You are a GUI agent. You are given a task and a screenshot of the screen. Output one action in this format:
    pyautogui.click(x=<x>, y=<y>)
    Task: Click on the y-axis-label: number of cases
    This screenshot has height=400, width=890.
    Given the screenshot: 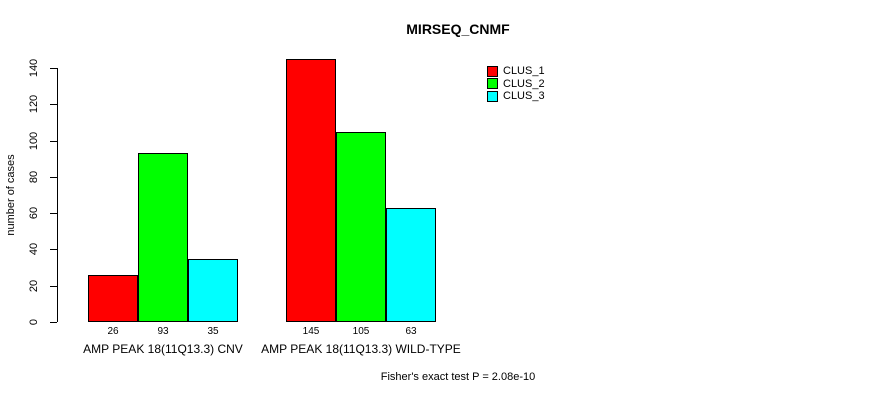 What is the action you would take?
    pyautogui.click(x=11, y=195)
    